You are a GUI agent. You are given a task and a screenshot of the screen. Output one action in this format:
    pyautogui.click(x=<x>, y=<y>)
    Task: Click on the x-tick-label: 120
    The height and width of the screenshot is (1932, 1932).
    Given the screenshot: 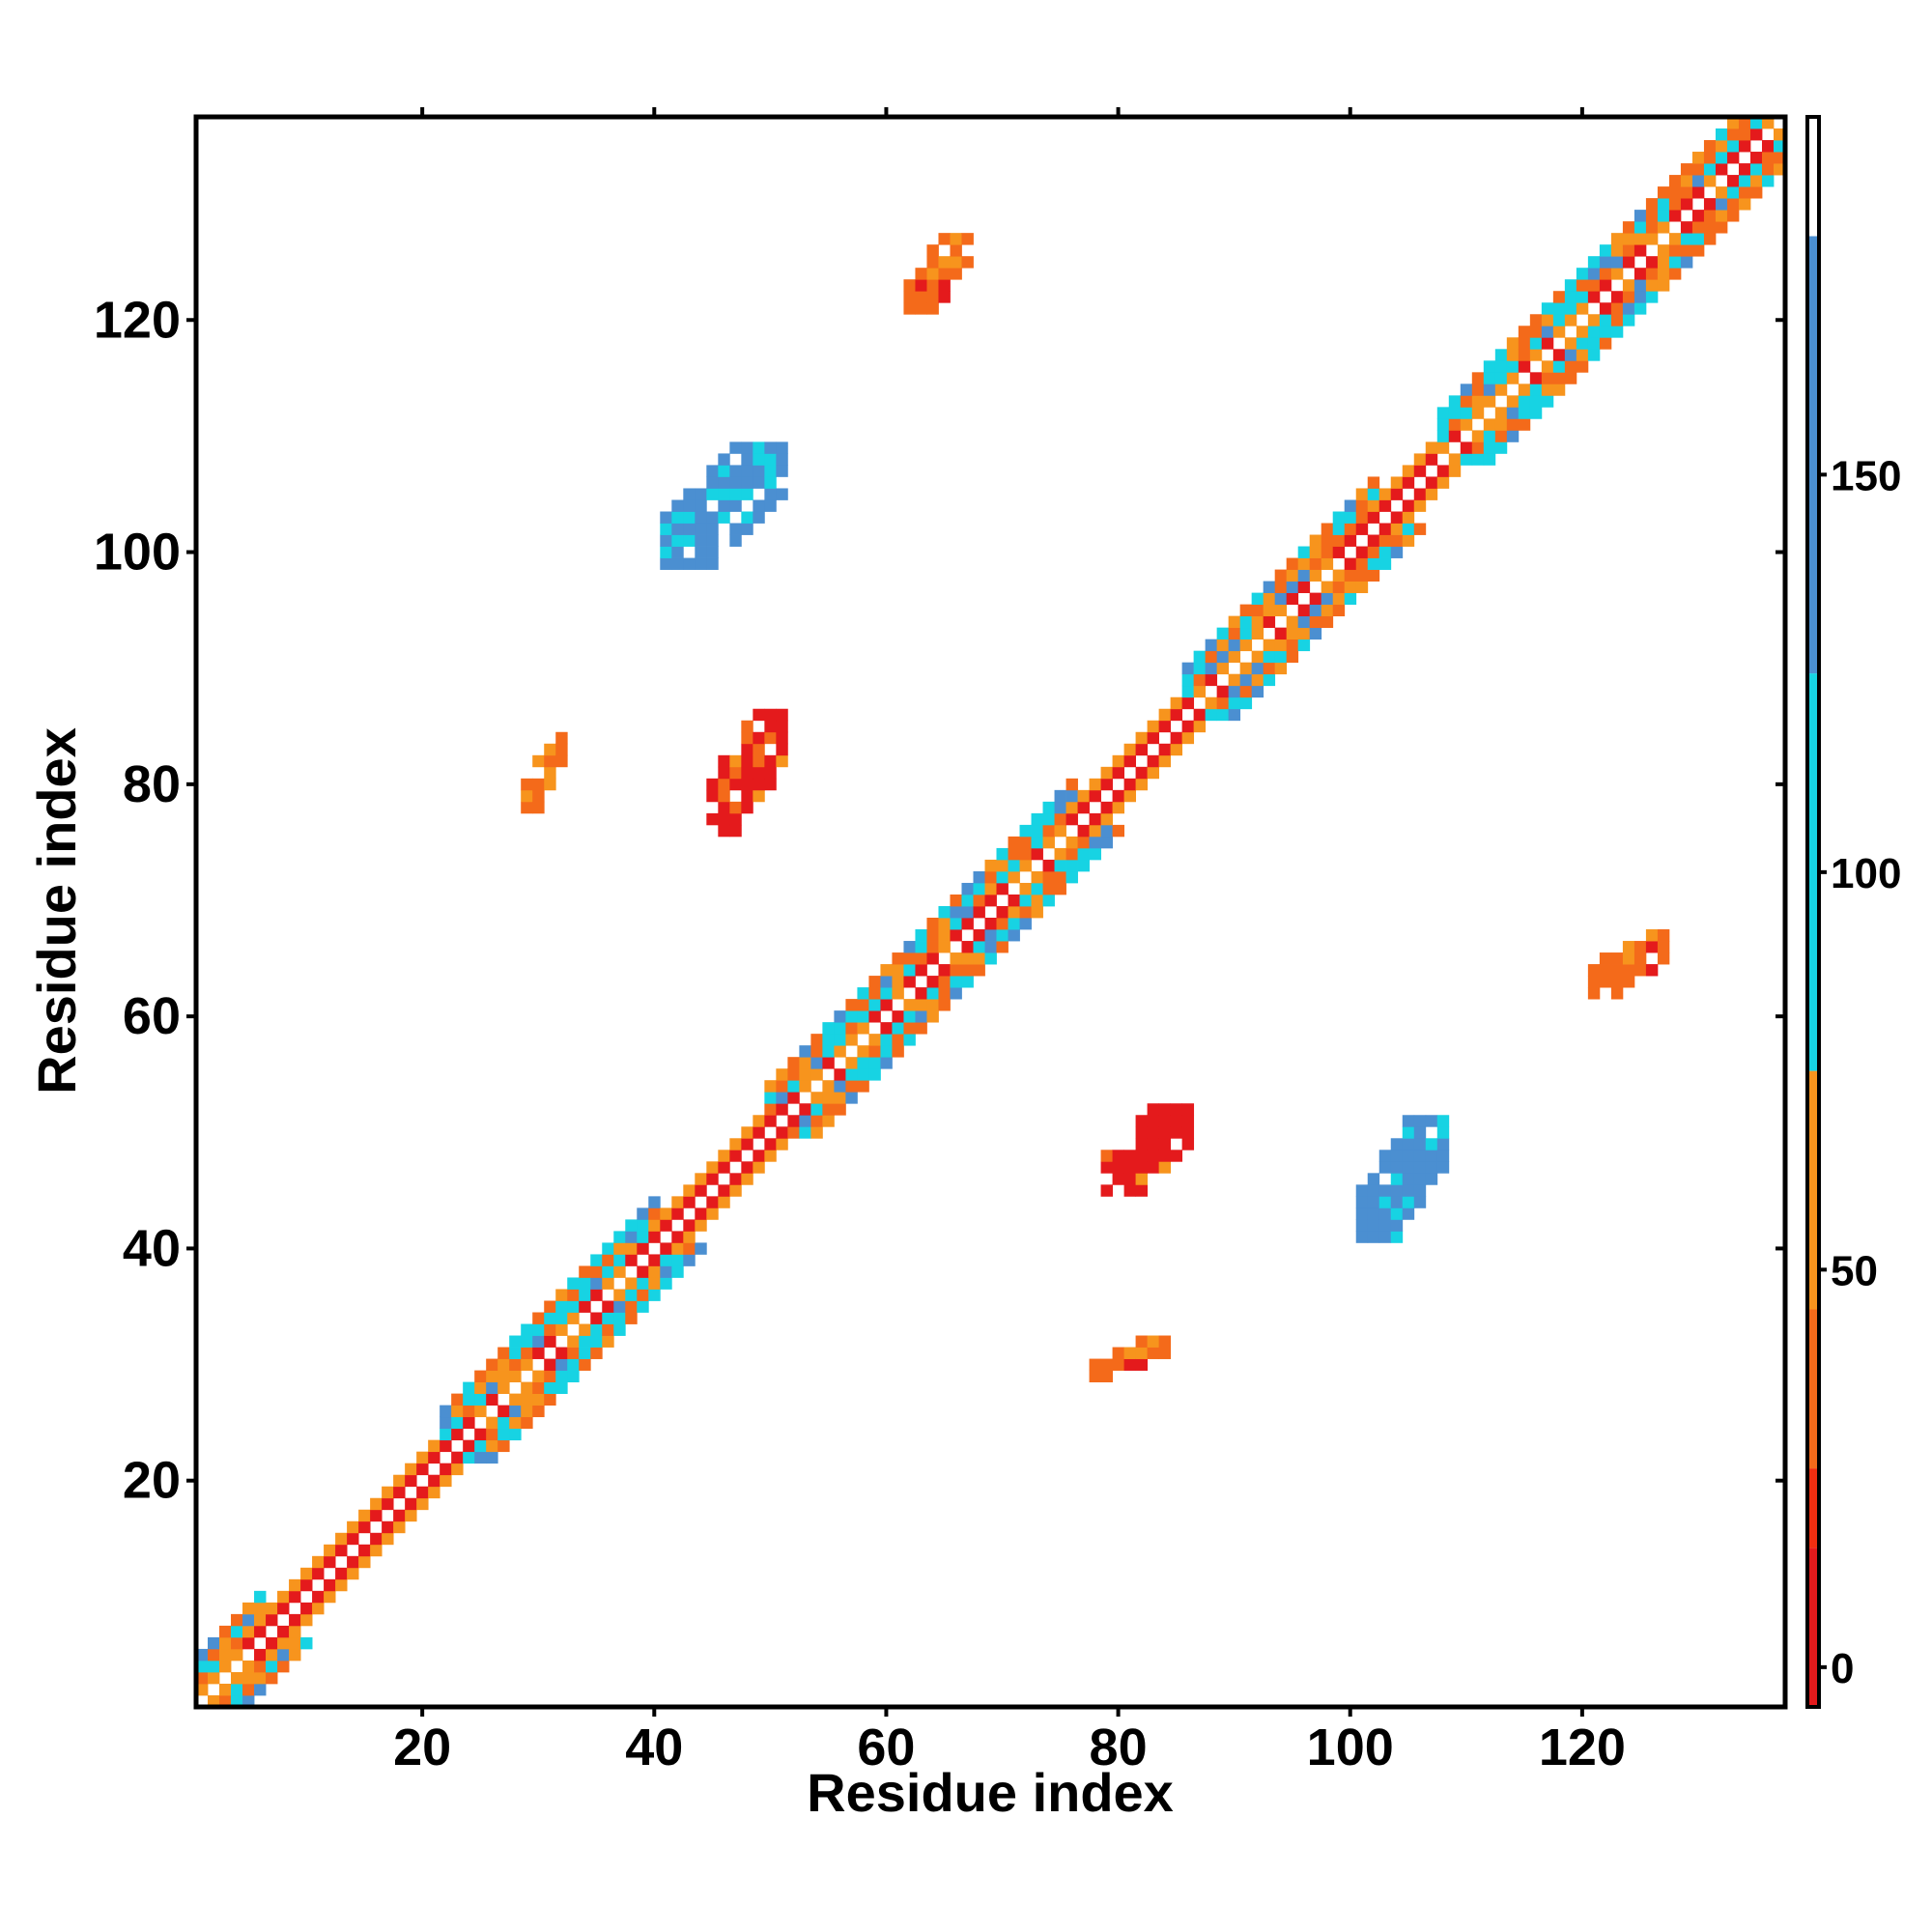 What is the action you would take?
    pyautogui.click(x=1582, y=1747)
    